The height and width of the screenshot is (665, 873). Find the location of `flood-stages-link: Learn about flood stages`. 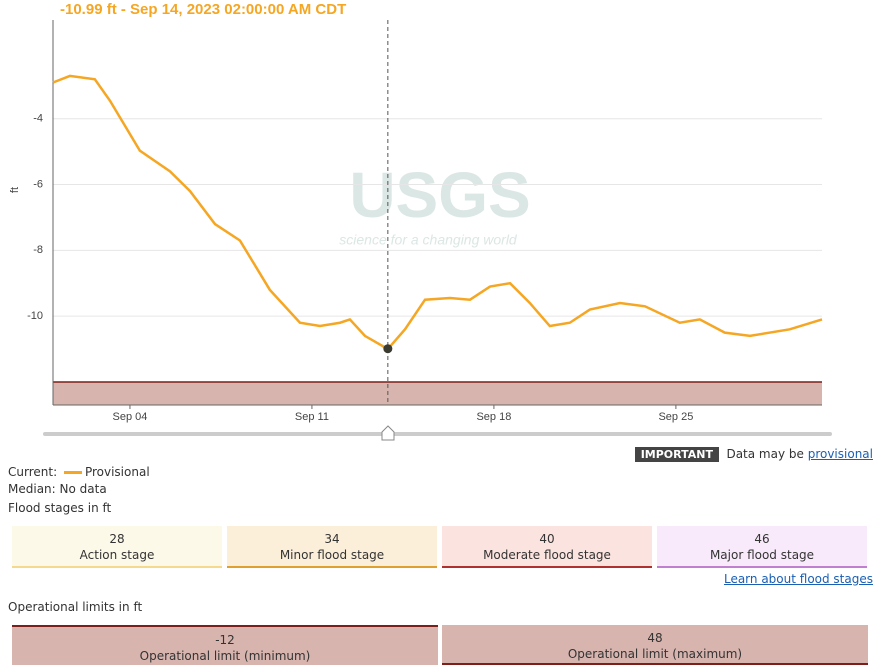

flood-stages-link: Learn about flood stages is located at coordinates (798, 579).